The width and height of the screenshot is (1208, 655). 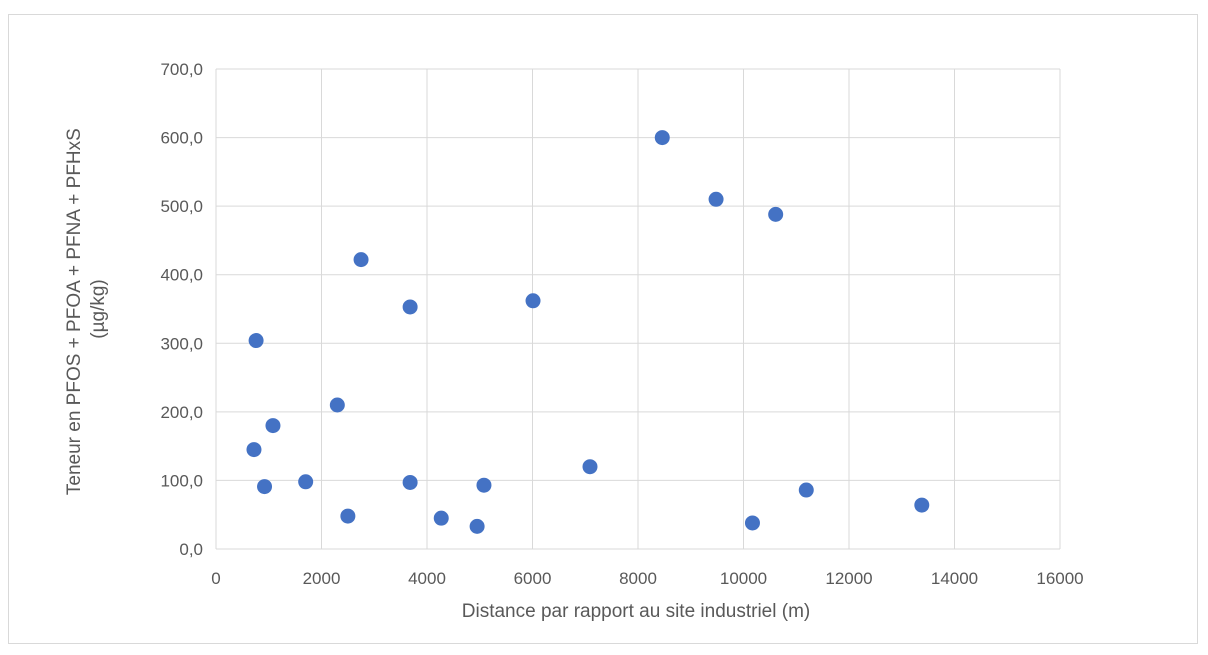 I want to click on x-tick-label: 2000, so click(x=322, y=578).